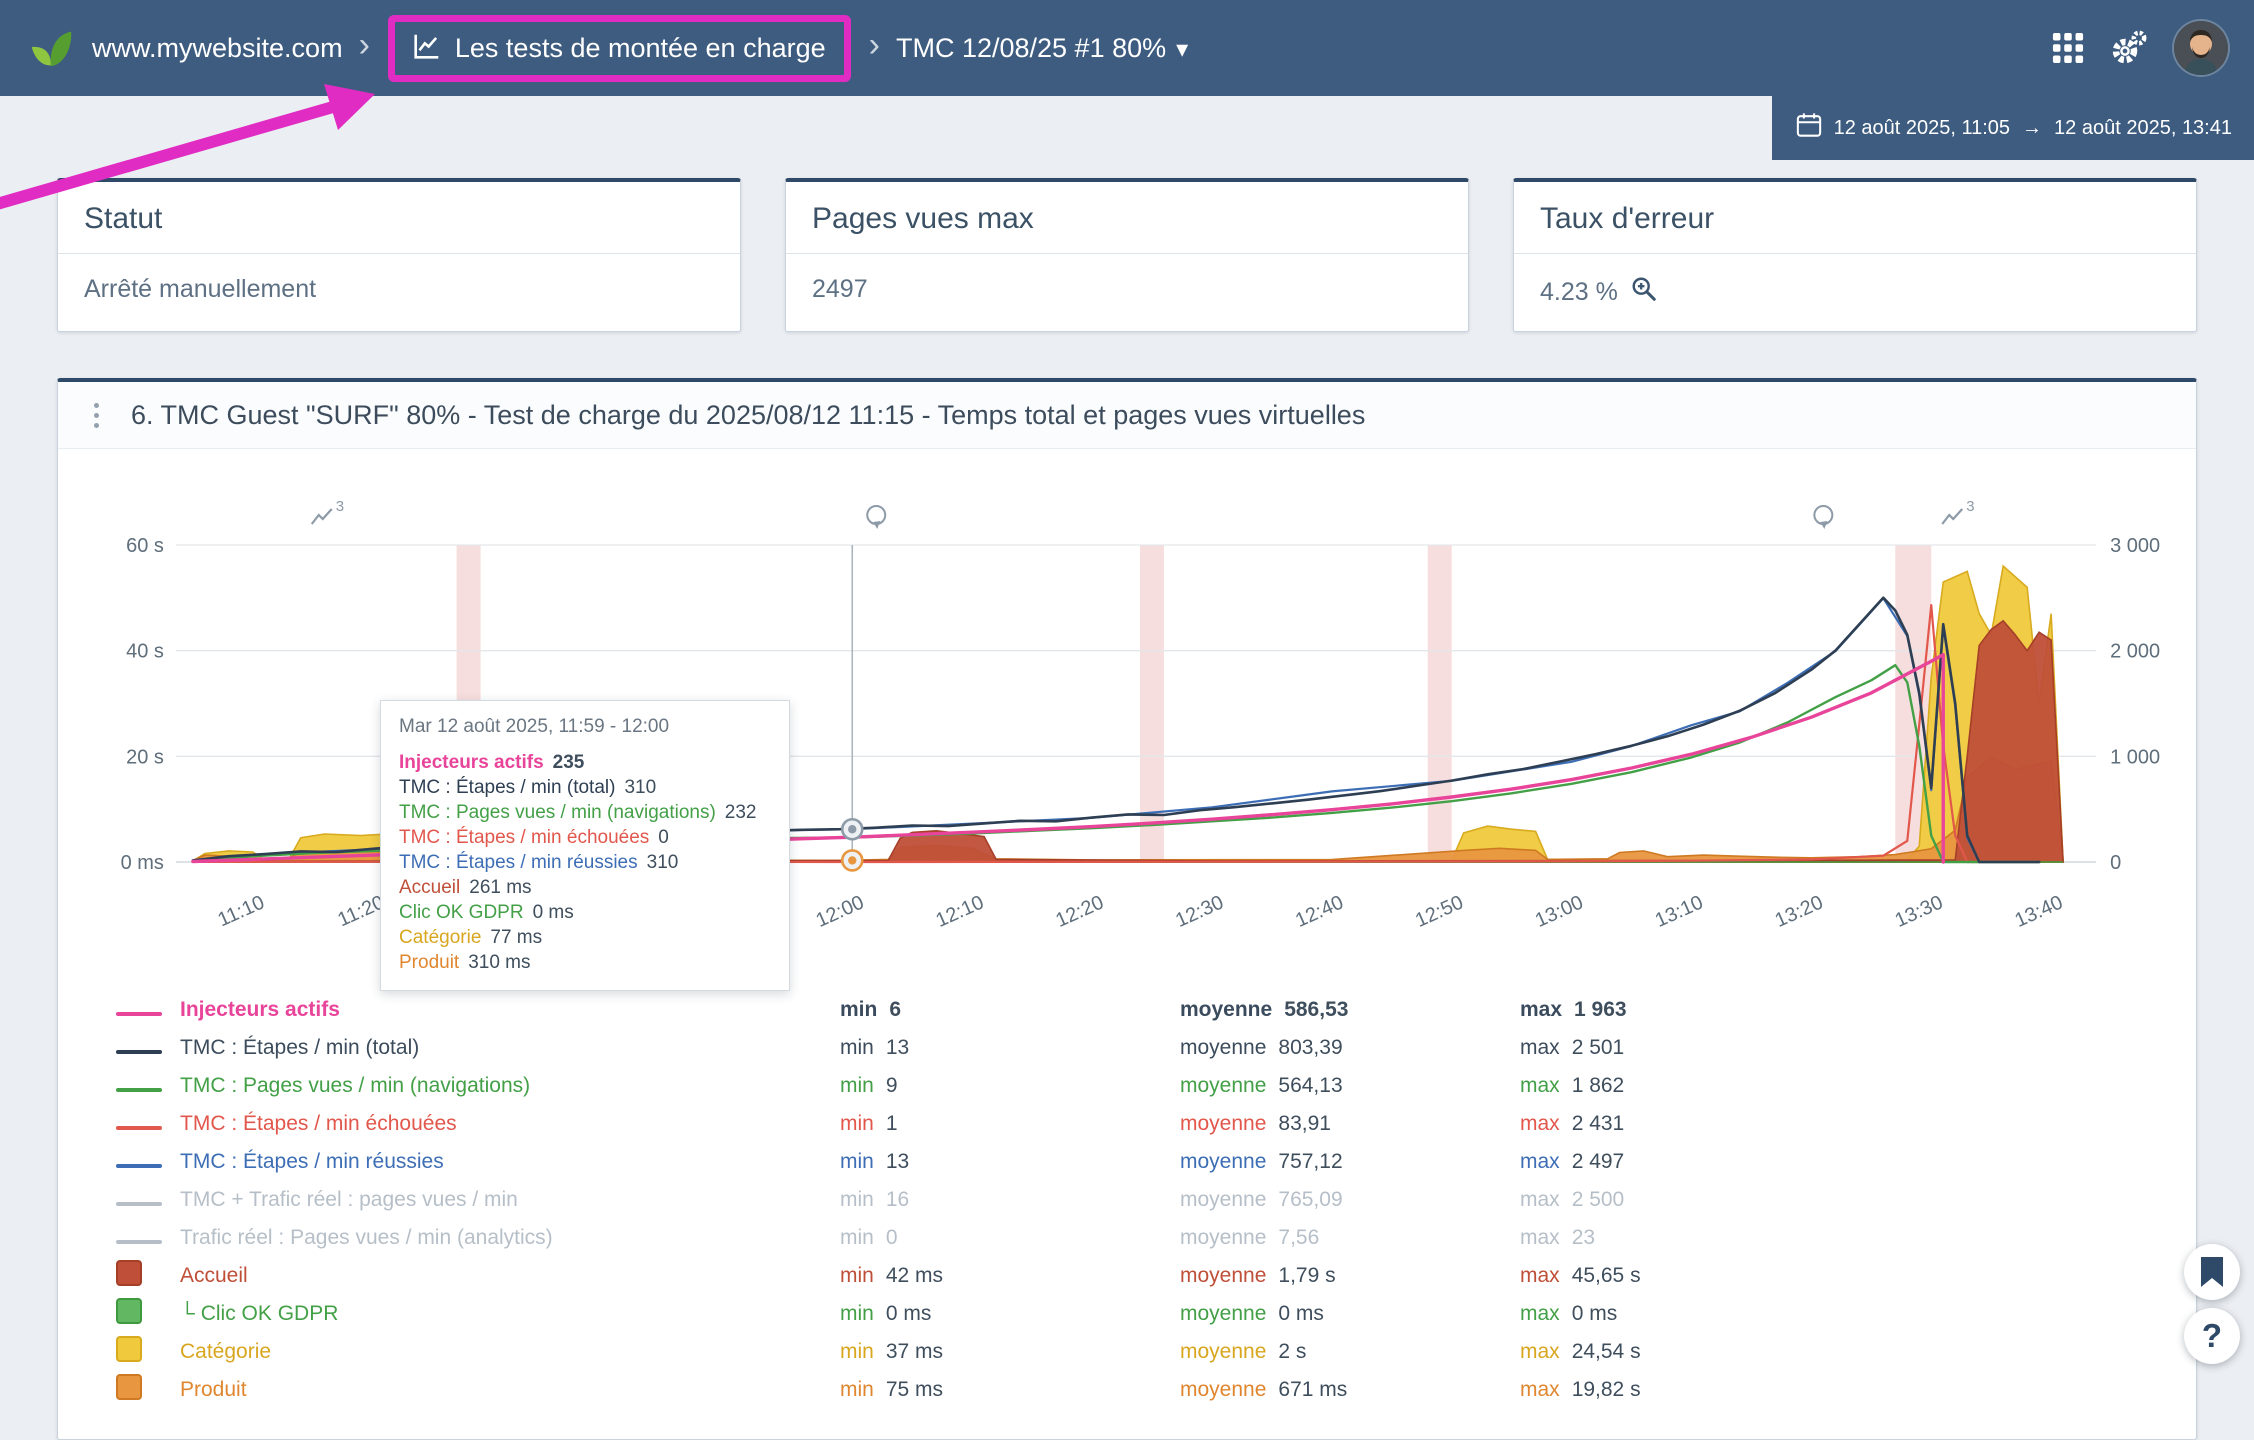  What do you see at coordinates (1440, 703) in the screenshot?
I see `event-band` at bounding box center [1440, 703].